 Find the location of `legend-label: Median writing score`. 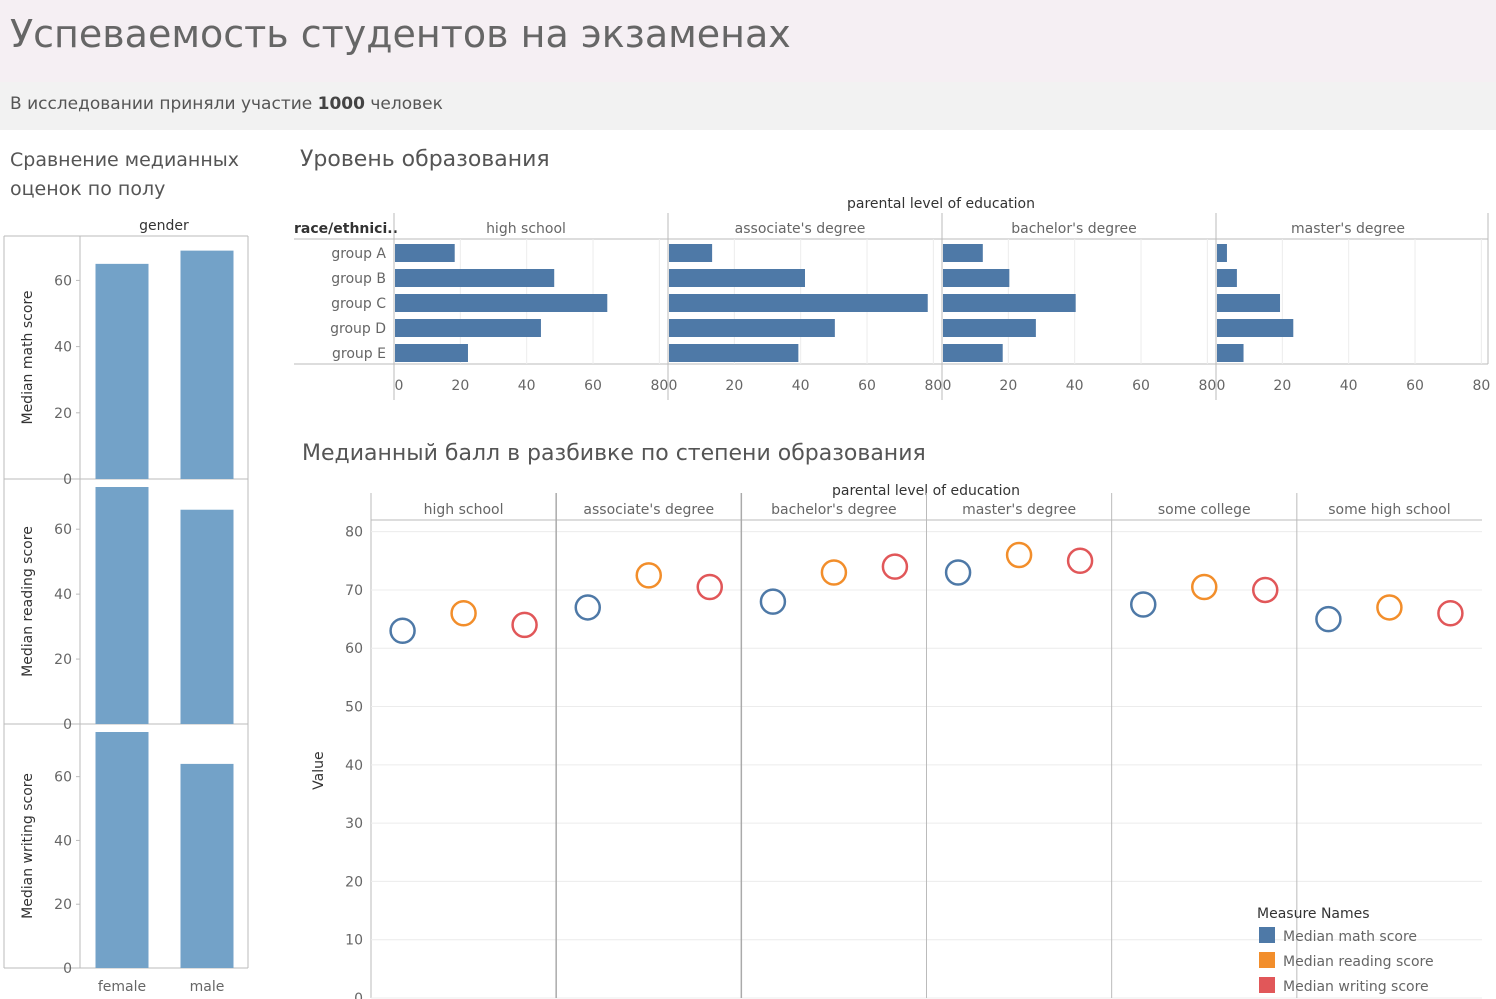

legend-label: Median writing score is located at coordinates (1356, 987).